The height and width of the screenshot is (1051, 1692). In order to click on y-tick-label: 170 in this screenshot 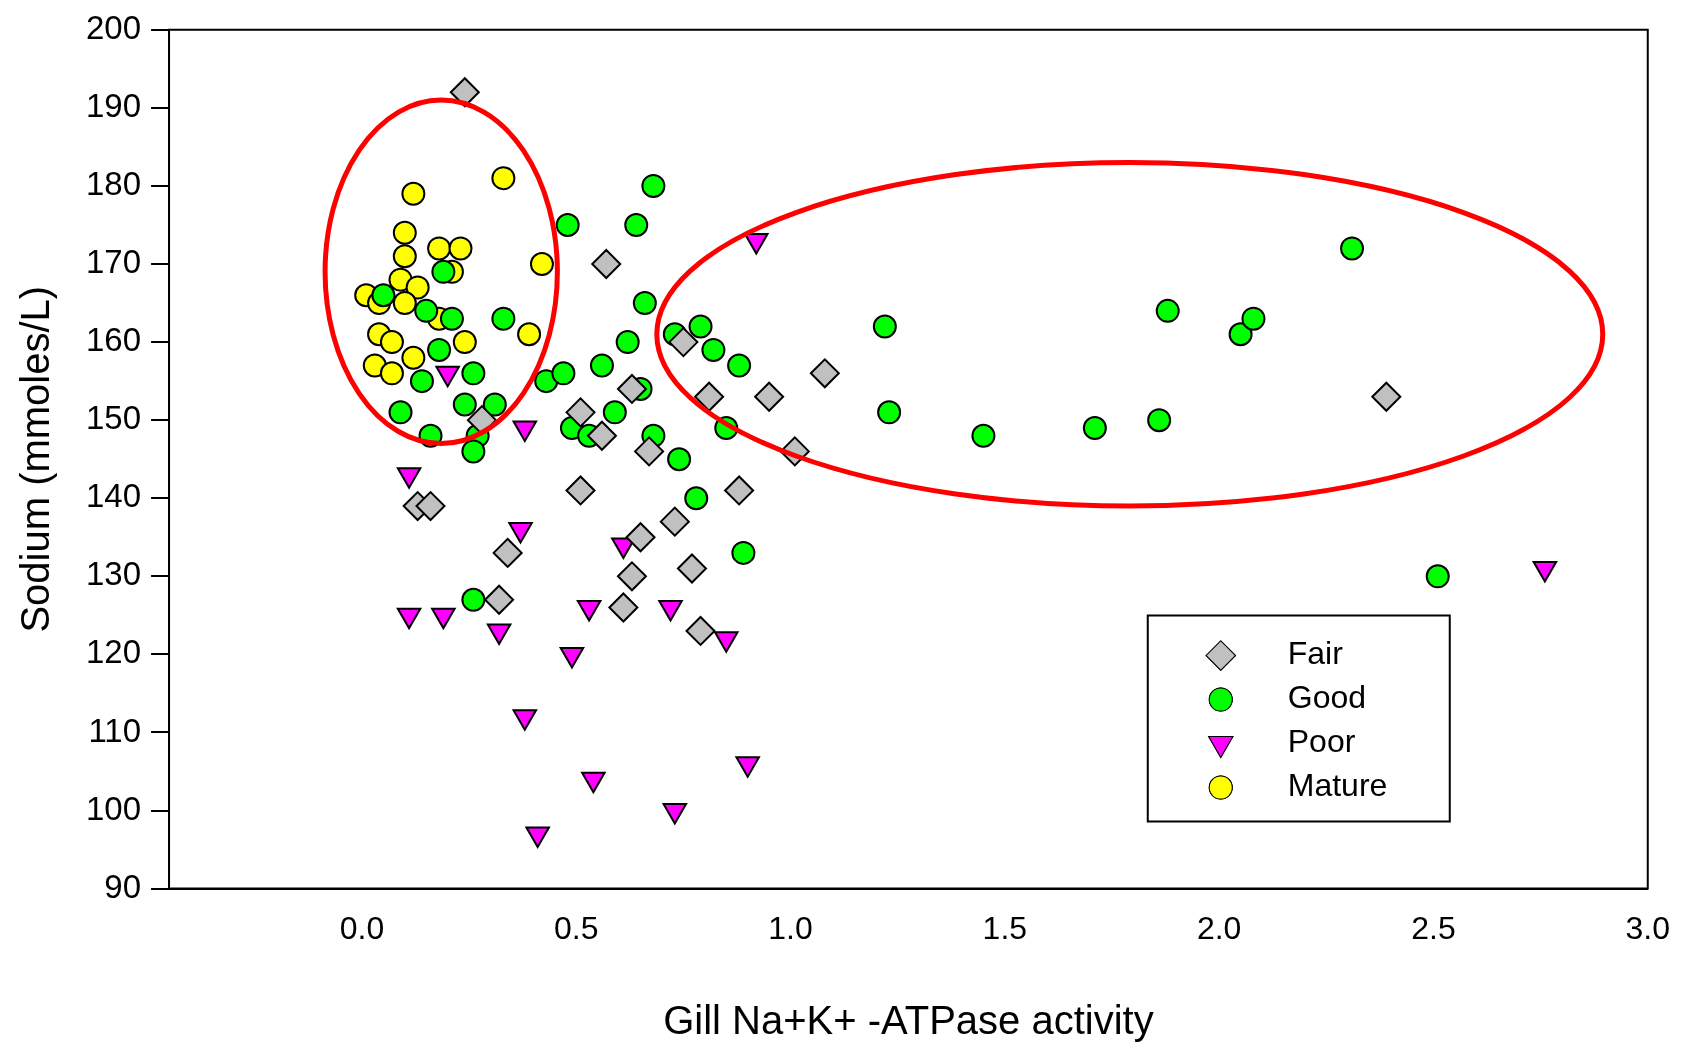, I will do `click(114, 262)`.